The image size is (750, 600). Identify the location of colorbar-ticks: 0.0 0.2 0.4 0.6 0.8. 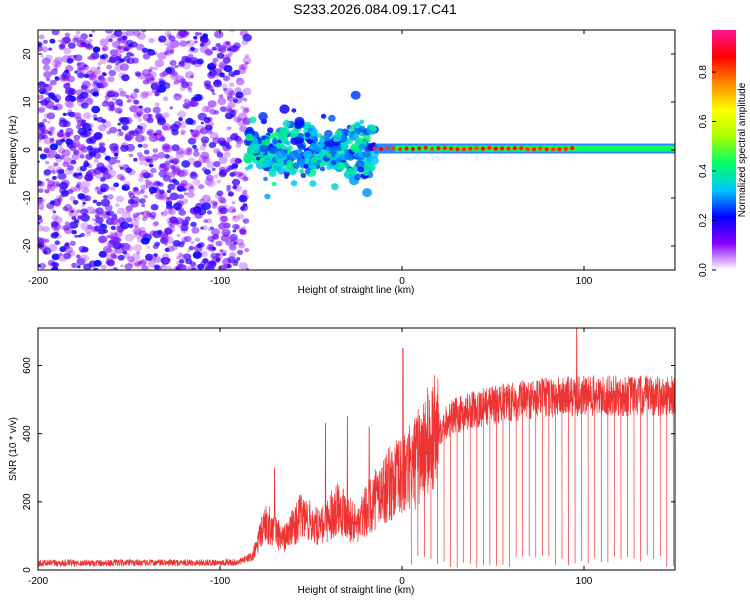
(707, 171).